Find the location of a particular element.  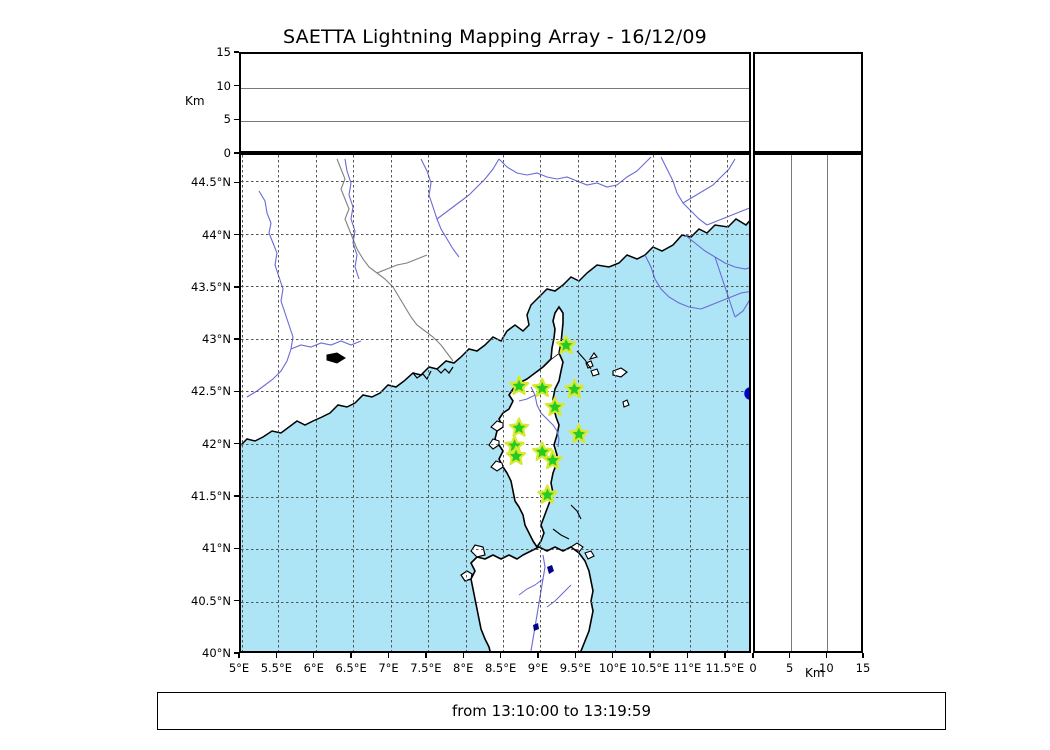

map-lat-tick-label: 43.5°N is located at coordinates (211, 286).